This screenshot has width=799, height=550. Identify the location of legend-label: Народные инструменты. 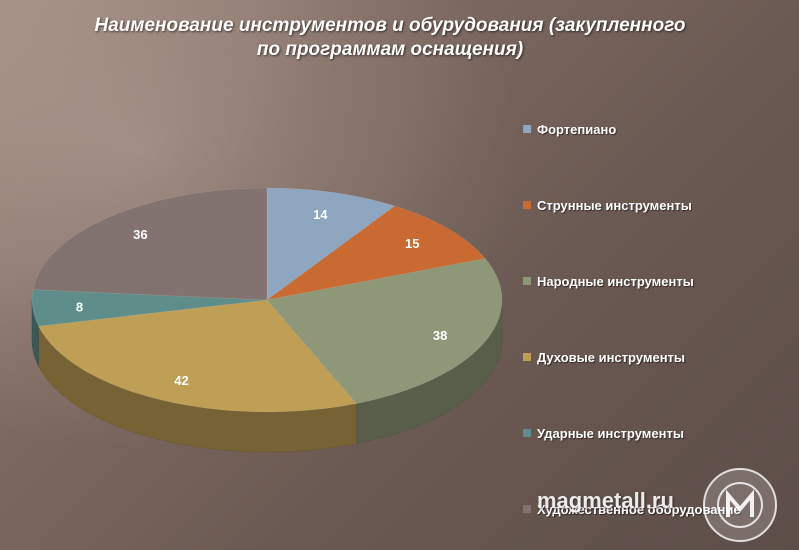
(615, 281).